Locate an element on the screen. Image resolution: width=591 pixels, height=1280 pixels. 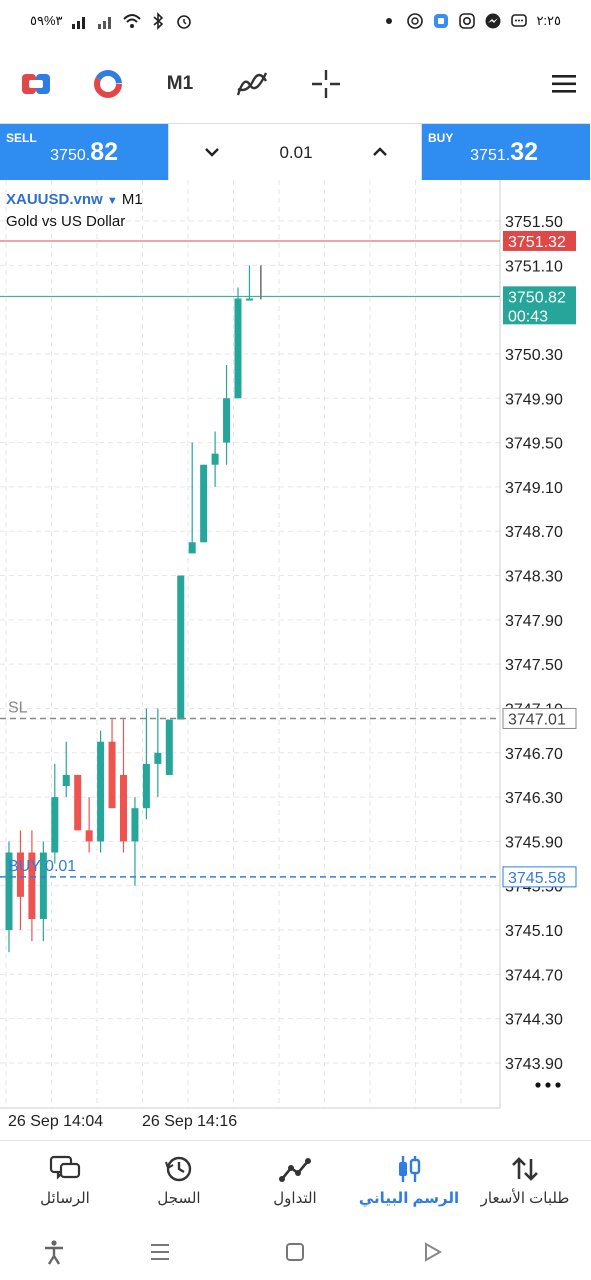
time-axis-label: 26 Sep 14:16 is located at coordinates (189, 1121).